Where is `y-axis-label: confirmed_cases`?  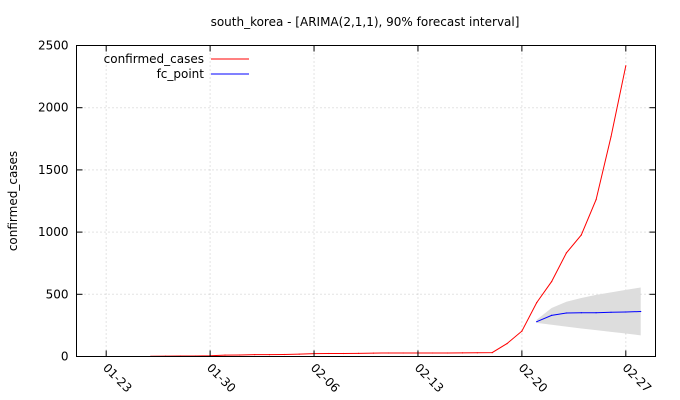
y-axis-label: confirmed_cases is located at coordinates (13, 201).